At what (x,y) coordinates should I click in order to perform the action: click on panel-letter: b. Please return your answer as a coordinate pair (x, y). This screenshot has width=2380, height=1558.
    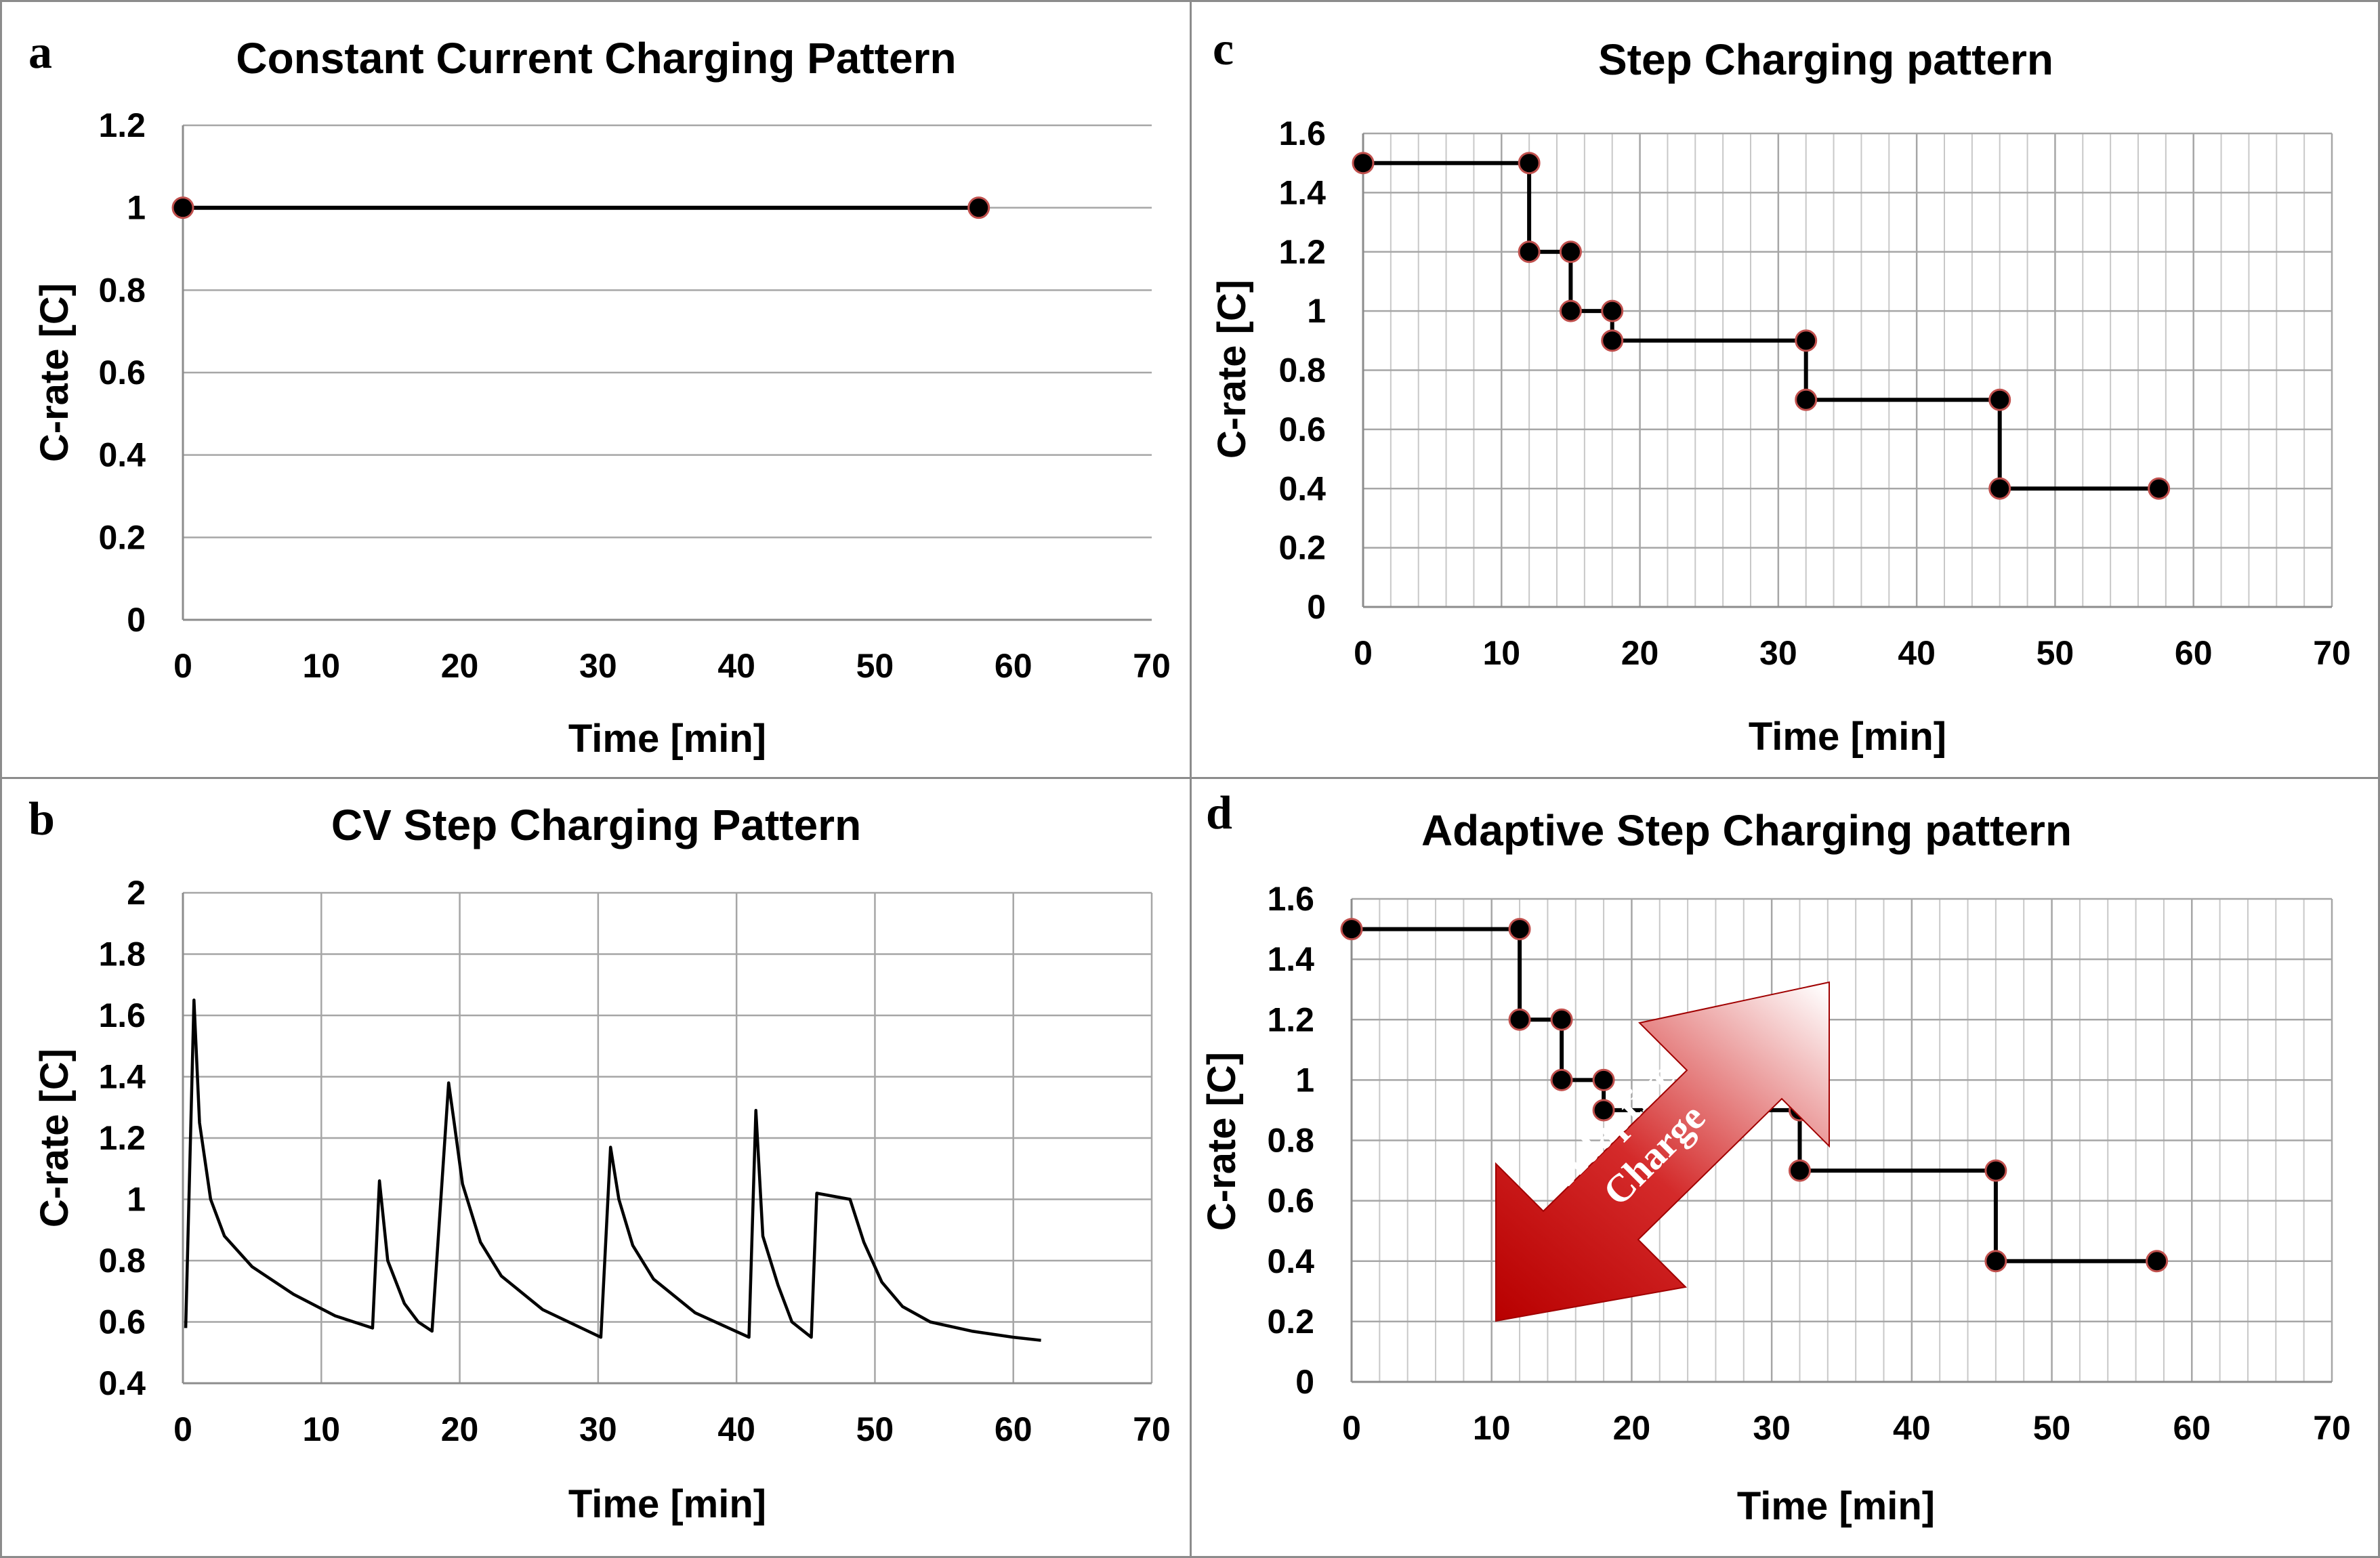
    Looking at the image, I should click on (42, 819).